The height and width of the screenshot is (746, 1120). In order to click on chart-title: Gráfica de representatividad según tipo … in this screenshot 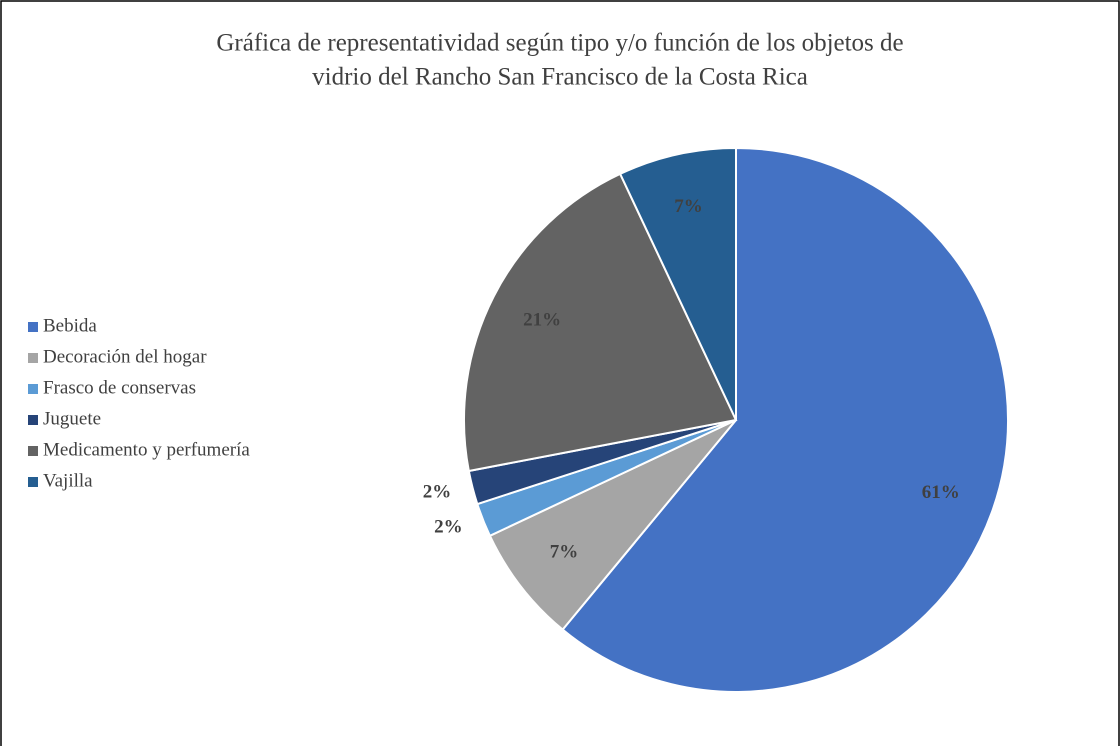, I will do `click(559, 43)`.